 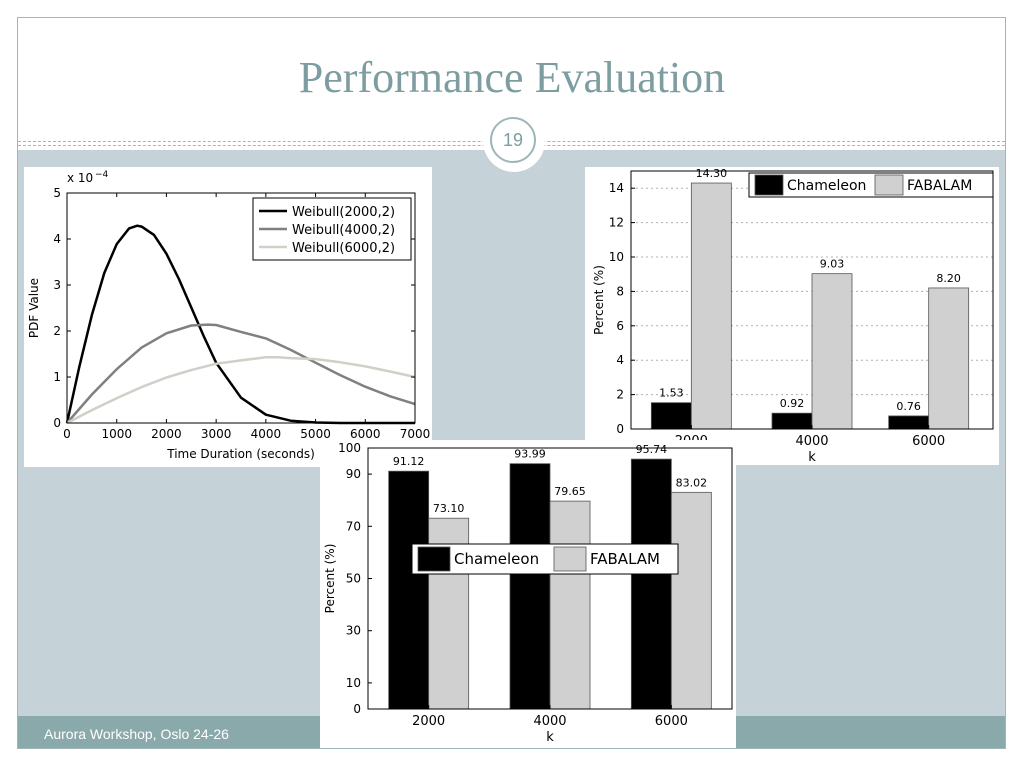 I want to click on x-tick-label: 1000, so click(x=116, y=434).